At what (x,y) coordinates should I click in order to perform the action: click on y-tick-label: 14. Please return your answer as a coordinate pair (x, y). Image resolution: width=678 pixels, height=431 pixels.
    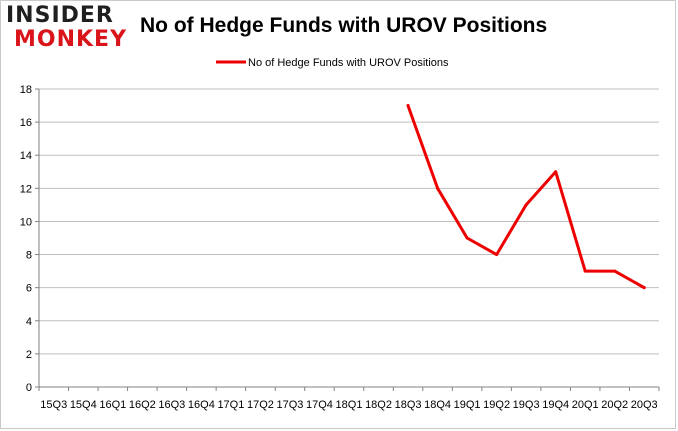
    Looking at the image, I should click on (26, 156).